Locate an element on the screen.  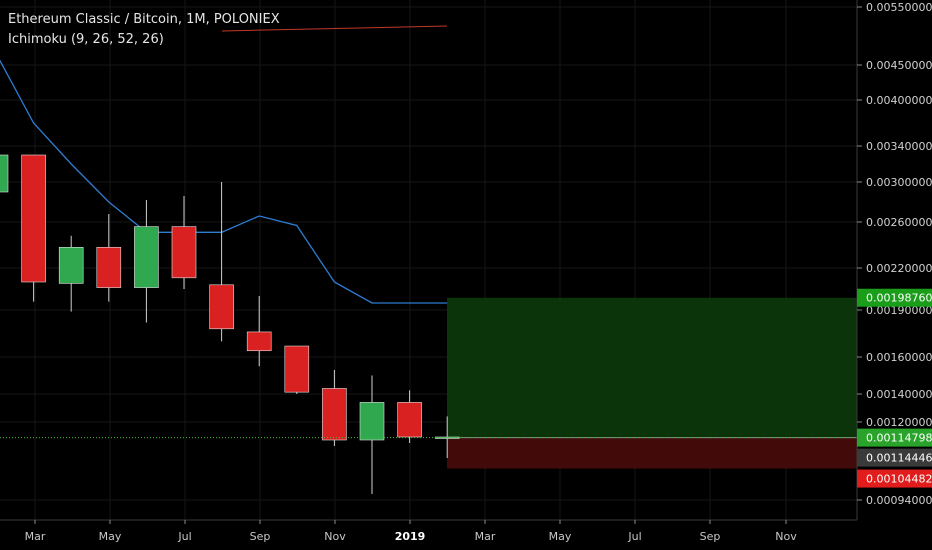
loss-zone is located at coordinates (652, 453).